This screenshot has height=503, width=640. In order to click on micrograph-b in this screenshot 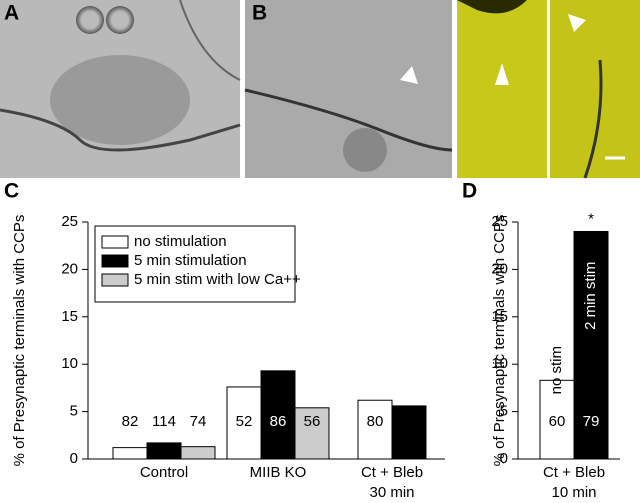, I will do `click(348, 89)`.